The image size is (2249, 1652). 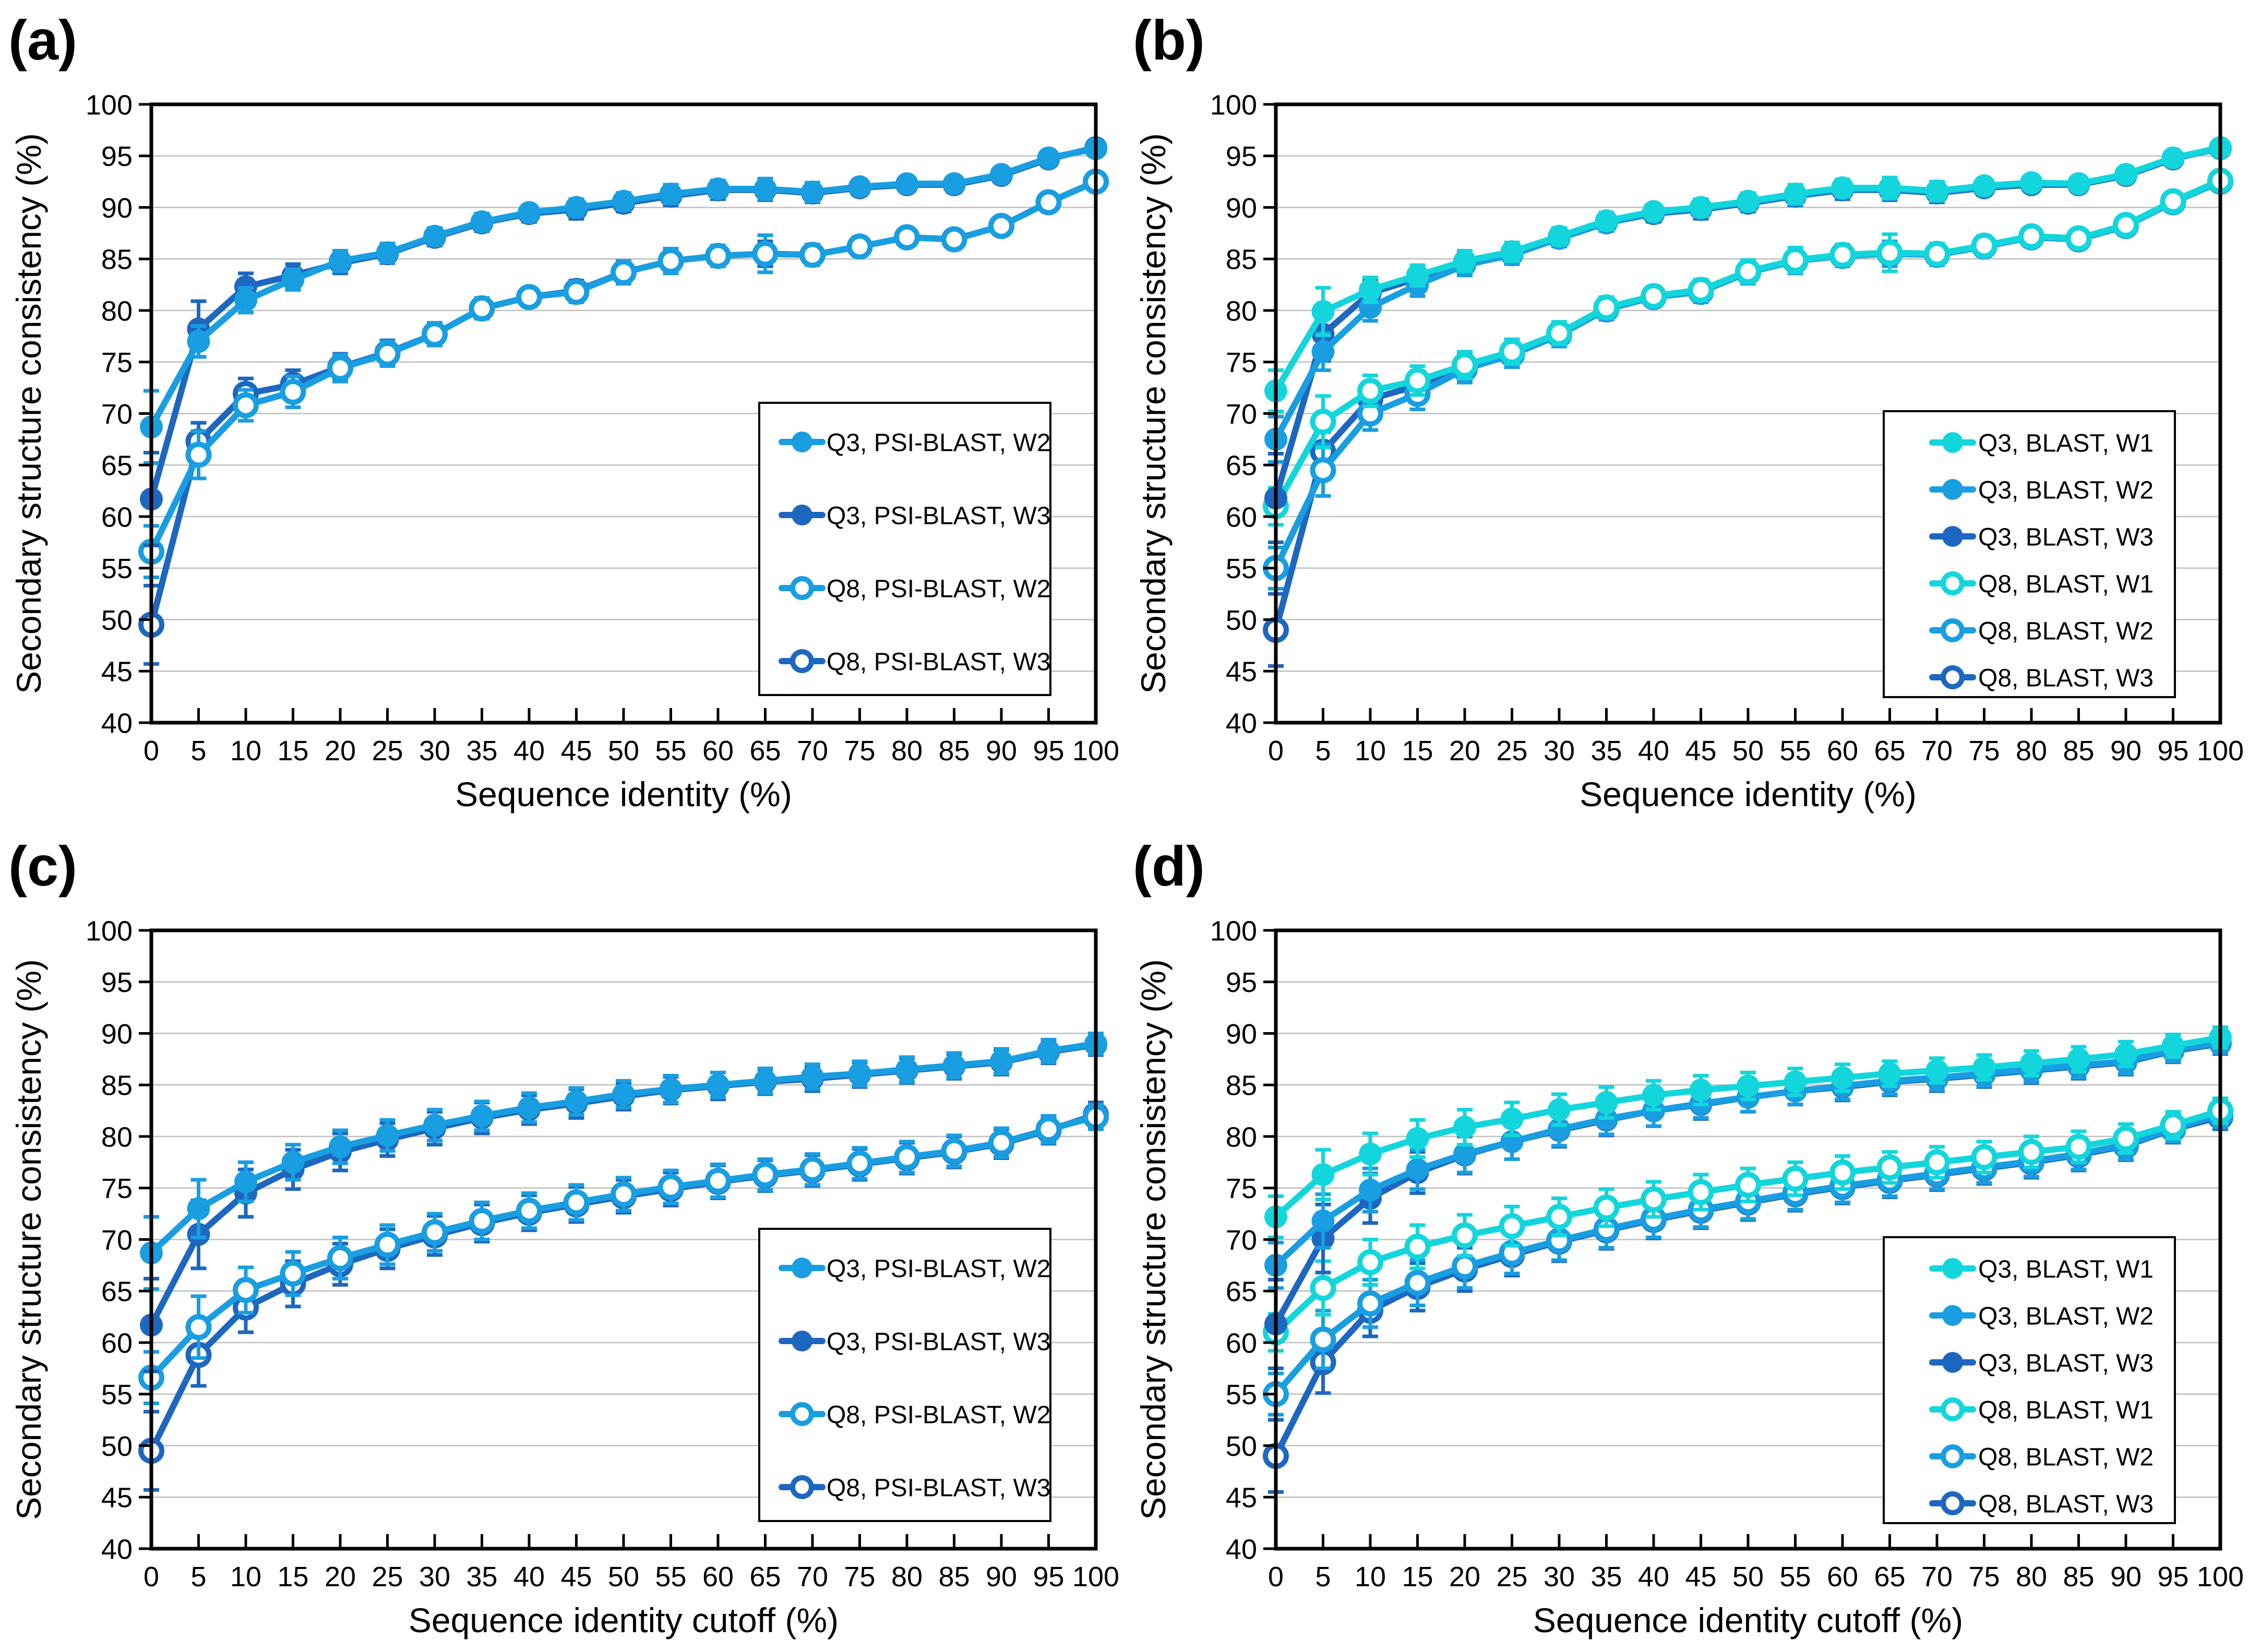 I want to click on x-tick-label: 70, so click(x=812, y=1577).